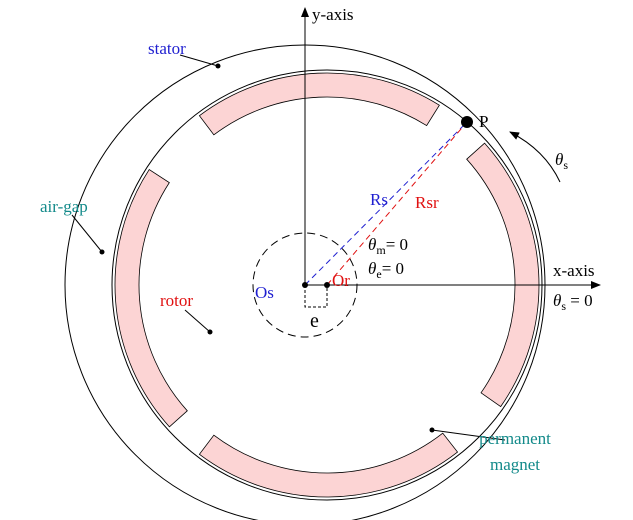  I want to click on p-label: P, so click(483, 121).